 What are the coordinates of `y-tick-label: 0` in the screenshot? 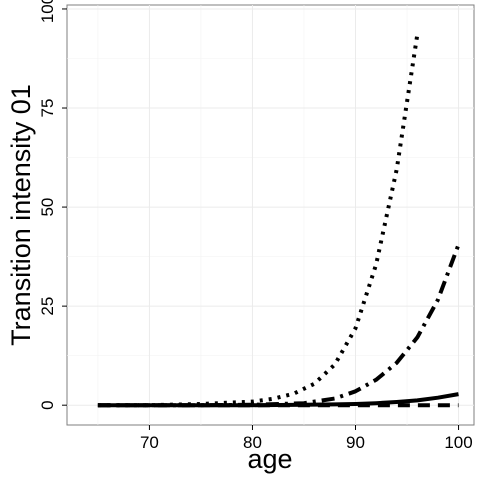 It's located at (47, 404).